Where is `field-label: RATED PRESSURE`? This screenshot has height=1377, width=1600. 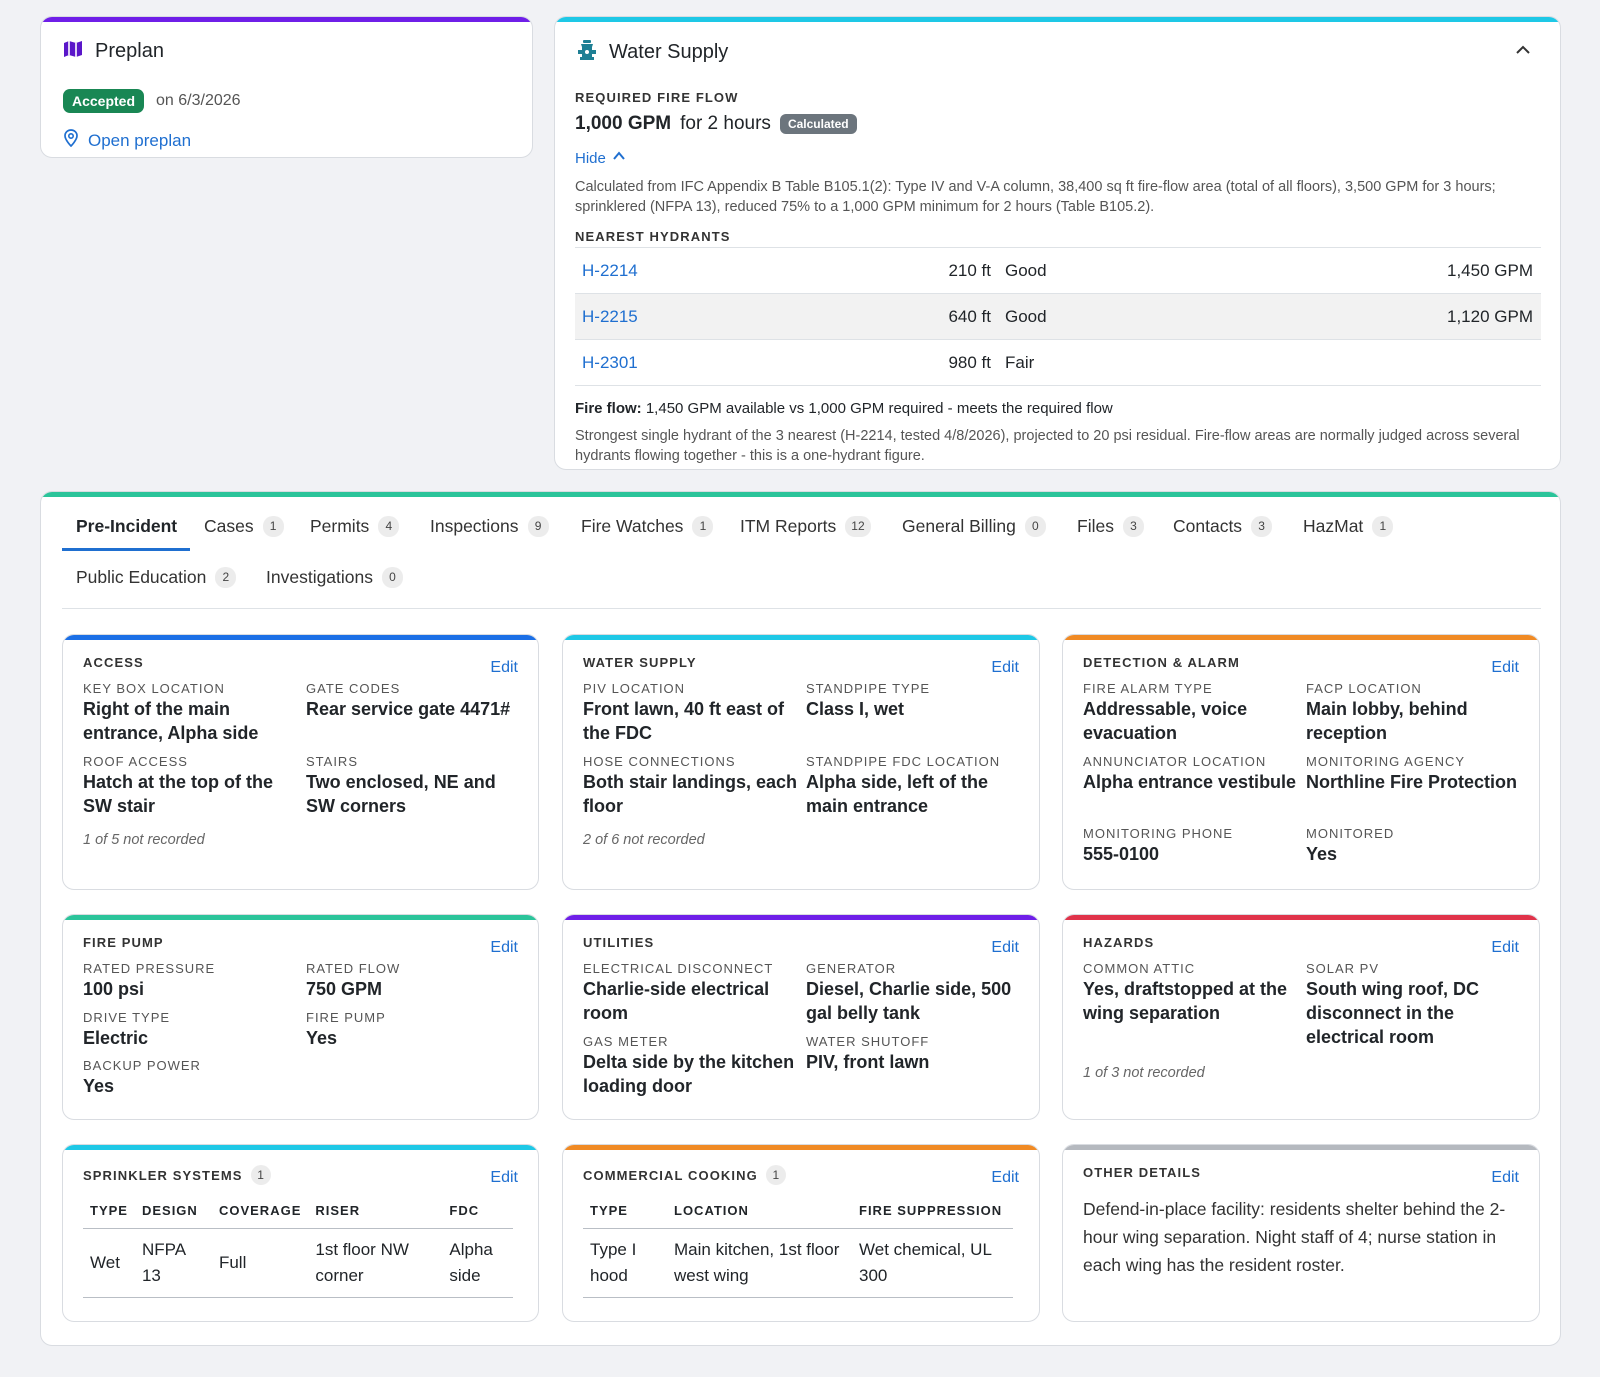
field-label: RATED PRESSURE is located at coordinates (149, 968).